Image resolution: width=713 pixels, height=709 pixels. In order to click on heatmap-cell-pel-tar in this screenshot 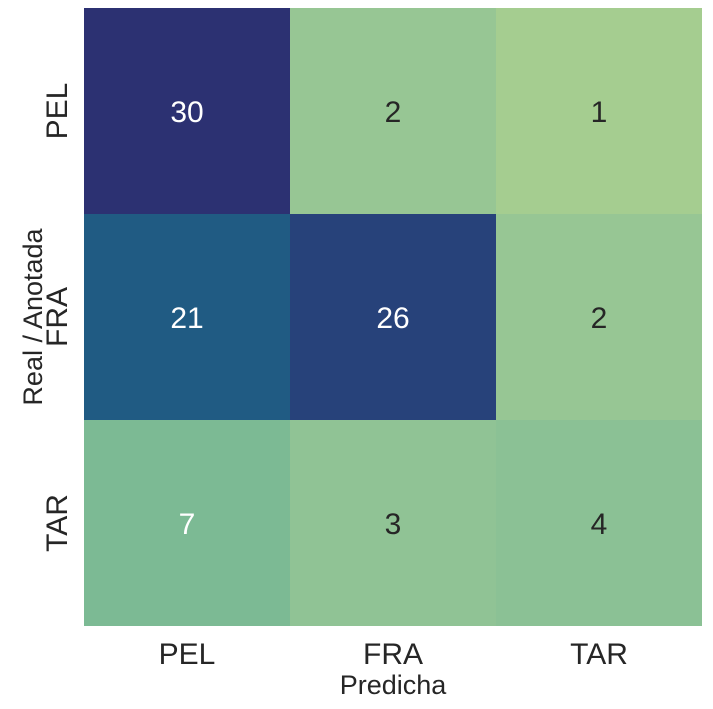, I will do `click(599, 111)`.